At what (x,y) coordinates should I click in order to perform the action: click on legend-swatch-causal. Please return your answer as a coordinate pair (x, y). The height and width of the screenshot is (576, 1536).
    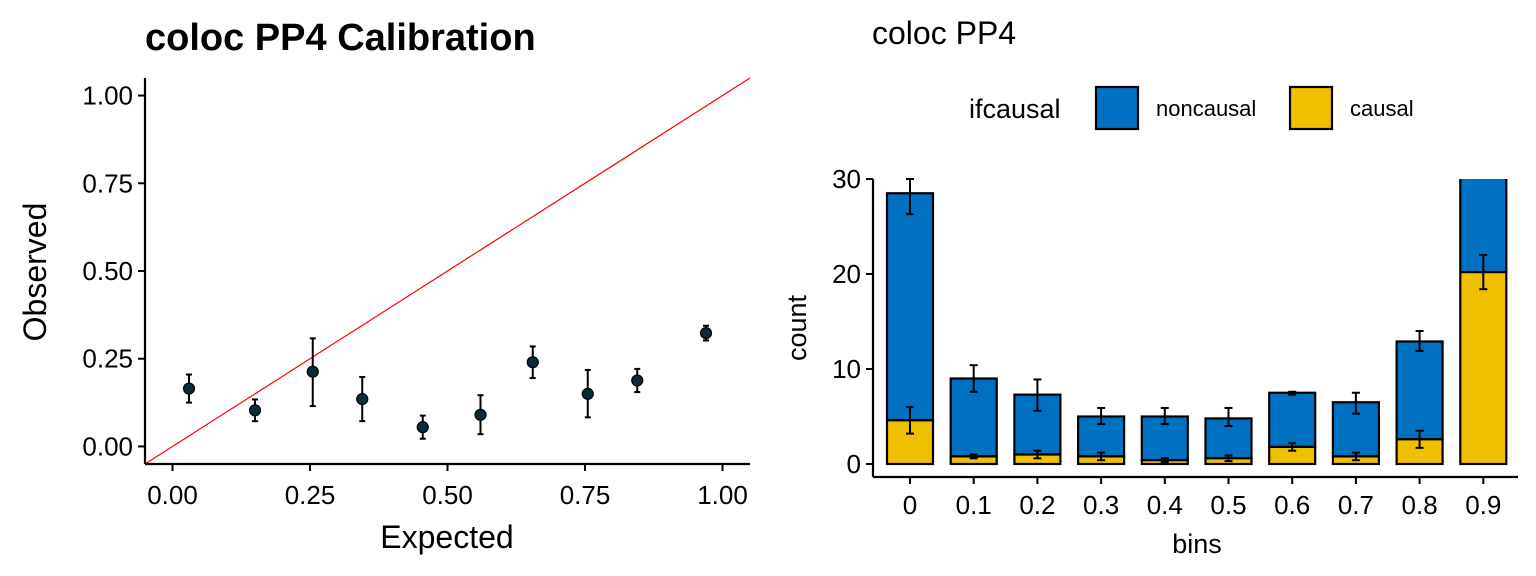
    Looking at the image, I should click on (1311, 108).